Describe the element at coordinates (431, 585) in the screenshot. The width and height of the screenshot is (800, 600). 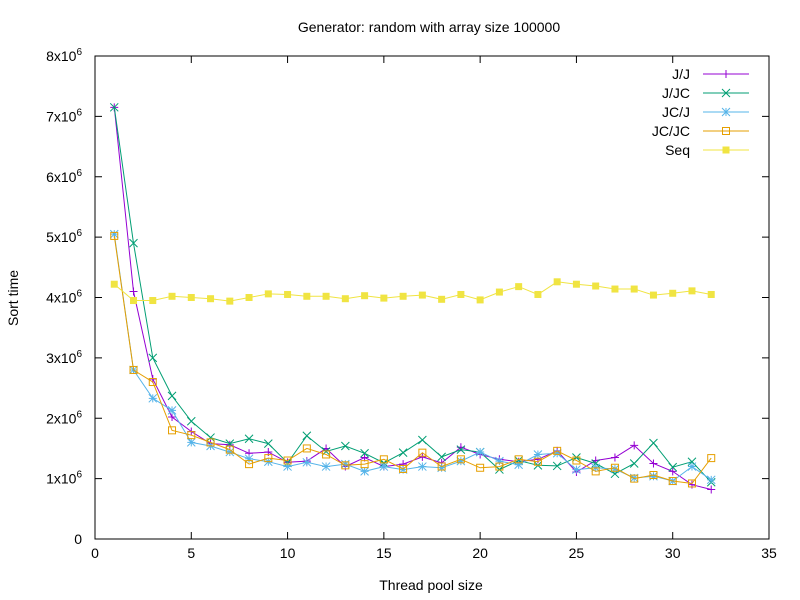
I see `x-axis-label: Thread pool size` at that location.